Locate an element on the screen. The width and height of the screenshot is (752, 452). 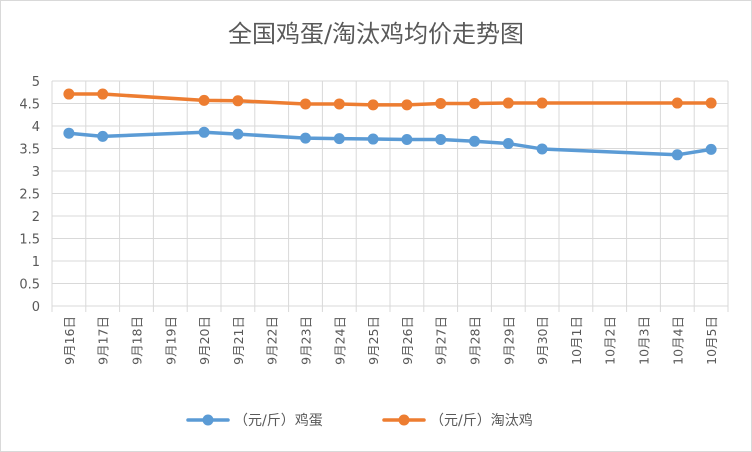
chart-title: 全国鸡蛋/淘汰鸡均价走势图 is located at coordinates (376, 34).